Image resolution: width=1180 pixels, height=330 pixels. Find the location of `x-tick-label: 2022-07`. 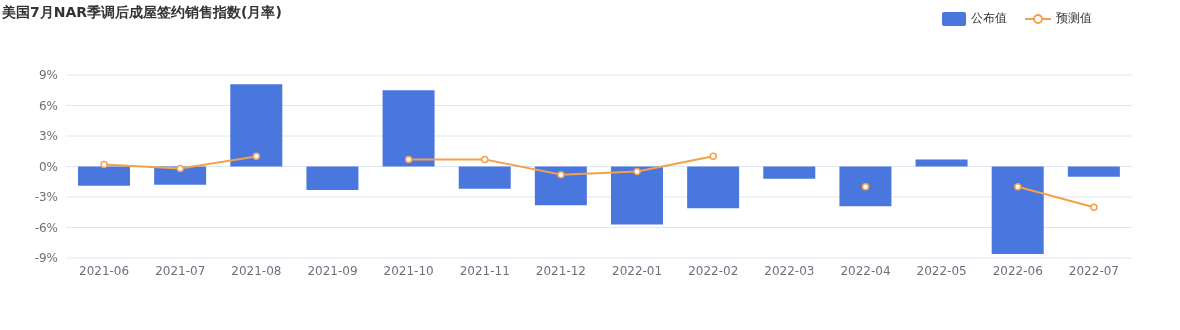

x-tick-label: 2022-07 is located at coordinates (1093, 270).